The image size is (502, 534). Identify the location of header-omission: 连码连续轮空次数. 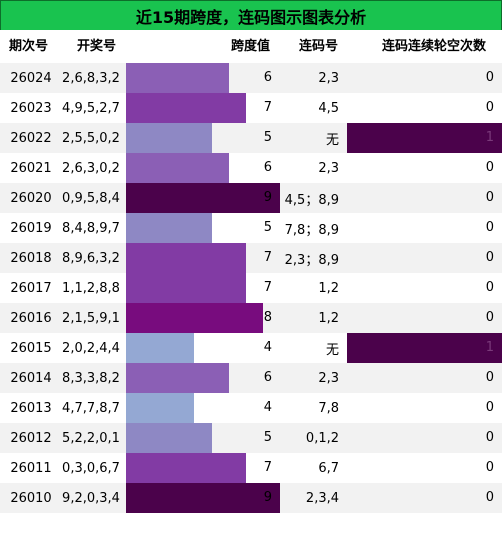
(434, 46).